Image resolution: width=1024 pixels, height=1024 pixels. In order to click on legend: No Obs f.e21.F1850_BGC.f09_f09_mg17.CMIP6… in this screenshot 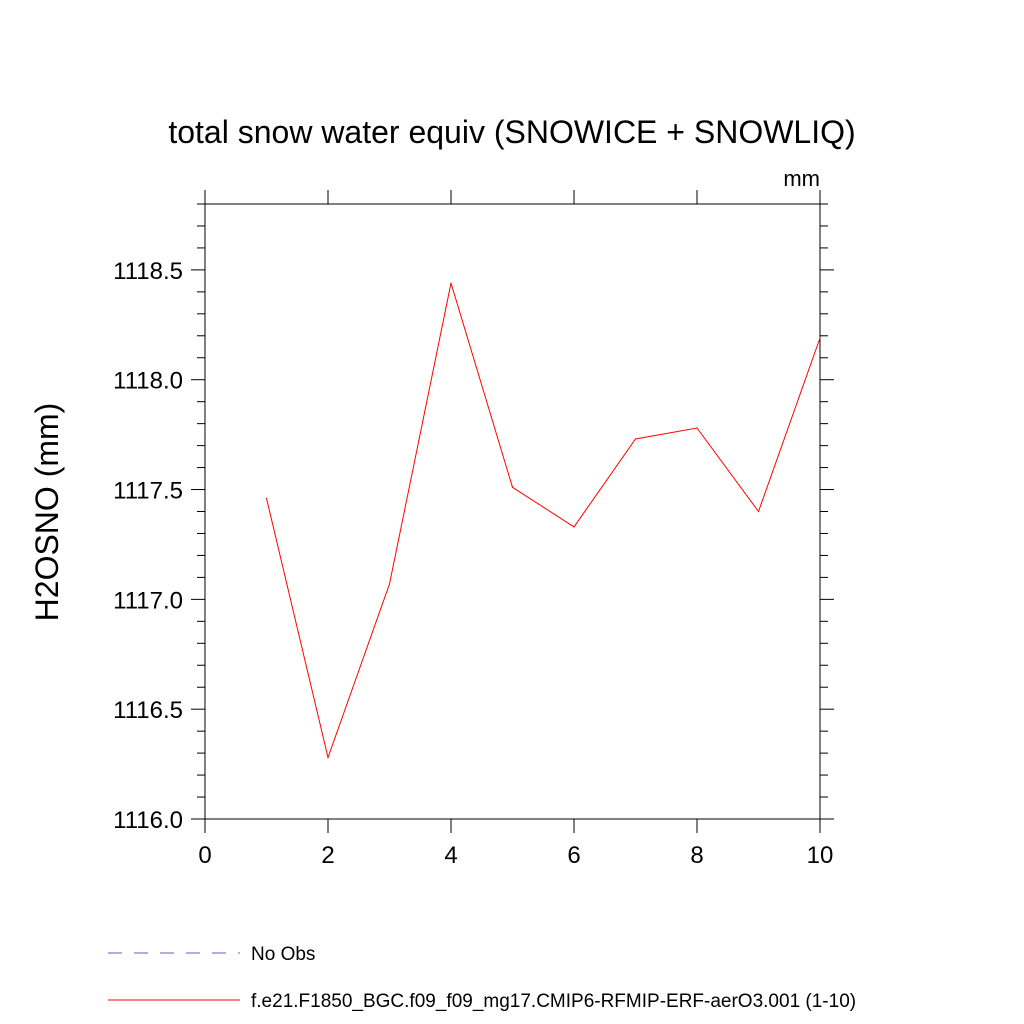, I will do `click(482, 978)`.